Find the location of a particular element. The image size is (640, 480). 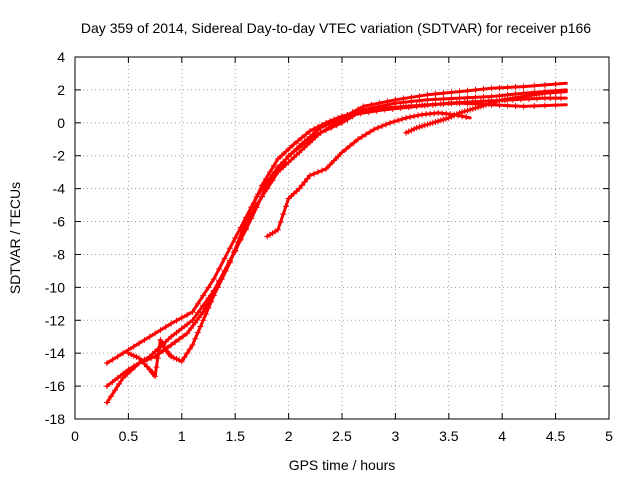

y-tick-label: -10 is located at coordinates (55, 287).